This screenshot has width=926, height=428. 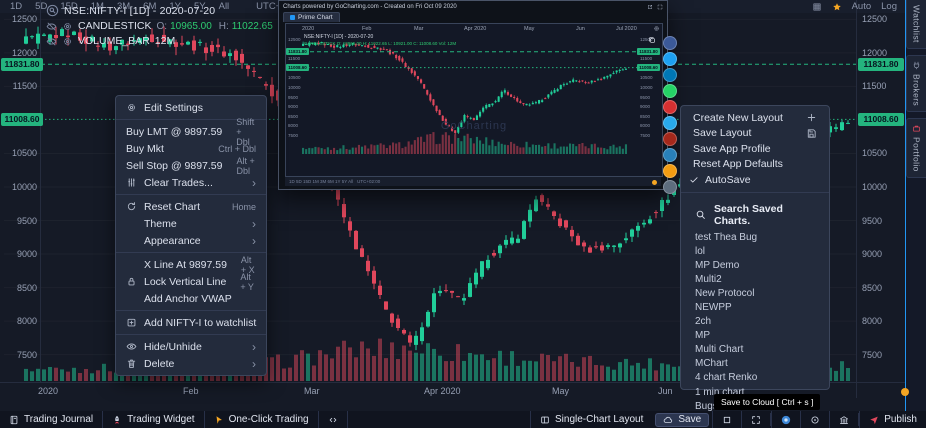 What do you see at coordinates (16, 6) in the screenshot?
I see `timeframe-1d: 1D` at bounding box center [16, 6].